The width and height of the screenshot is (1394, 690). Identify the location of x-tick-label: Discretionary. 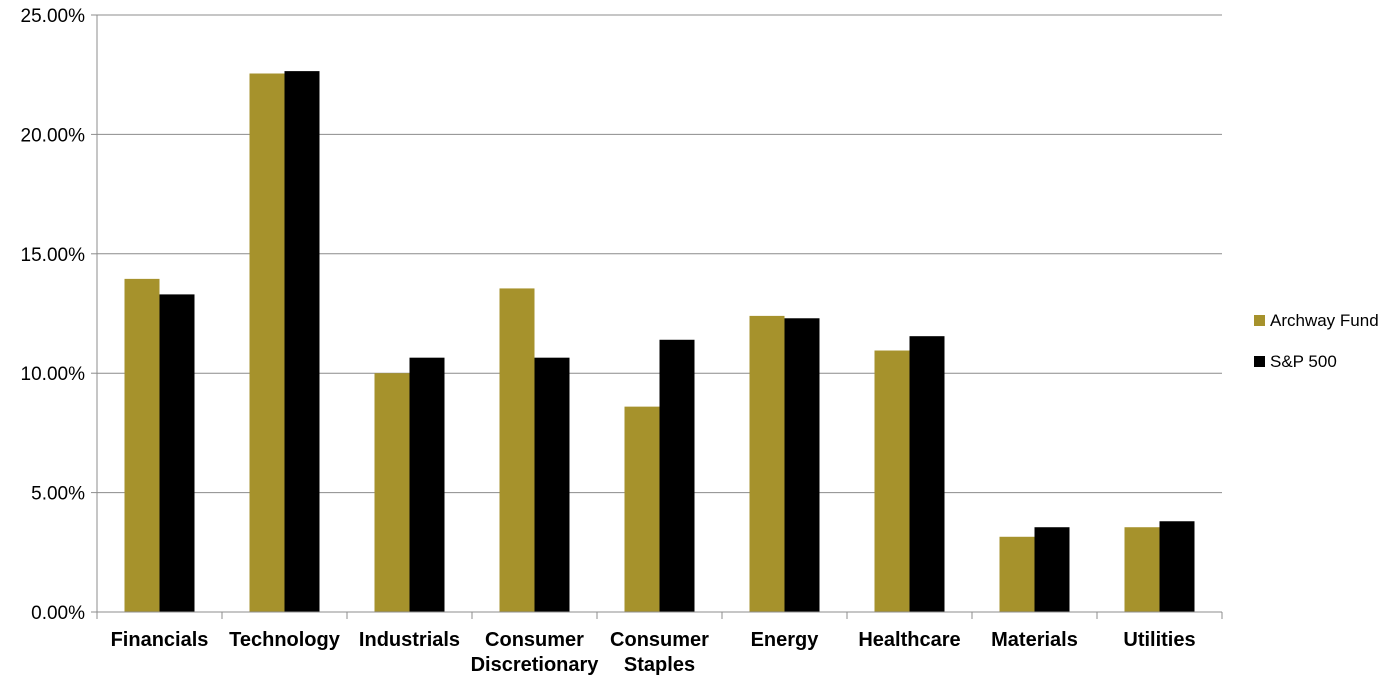
(535, 665).